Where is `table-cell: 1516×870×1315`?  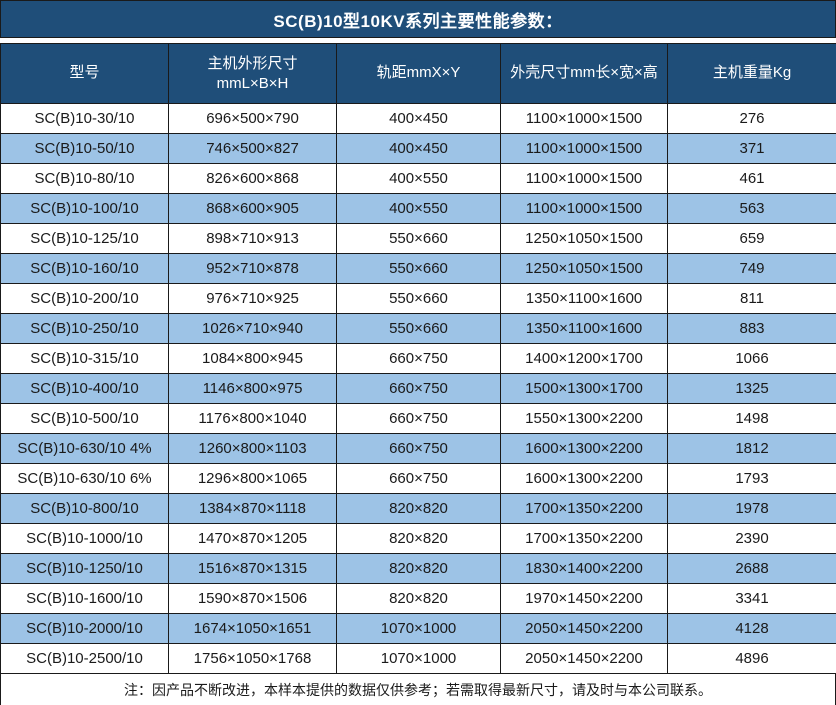
table-cell: 1516×870×1315 is located at coordinates (252, 568).